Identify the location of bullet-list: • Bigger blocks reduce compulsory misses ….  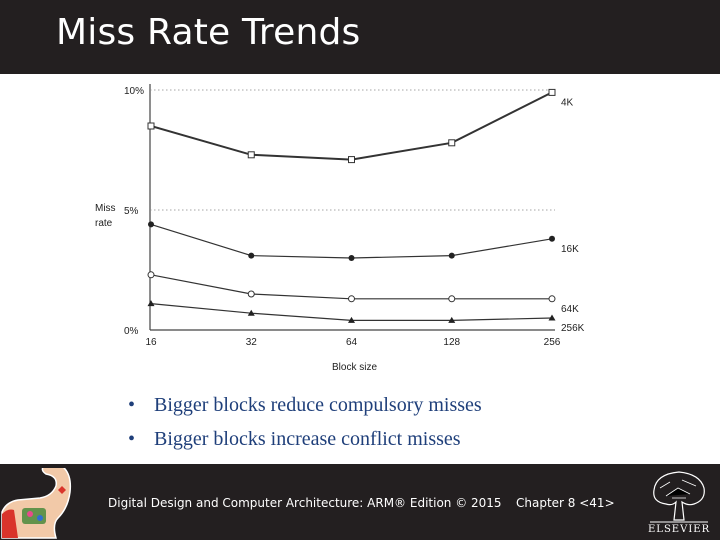
(305, 426).